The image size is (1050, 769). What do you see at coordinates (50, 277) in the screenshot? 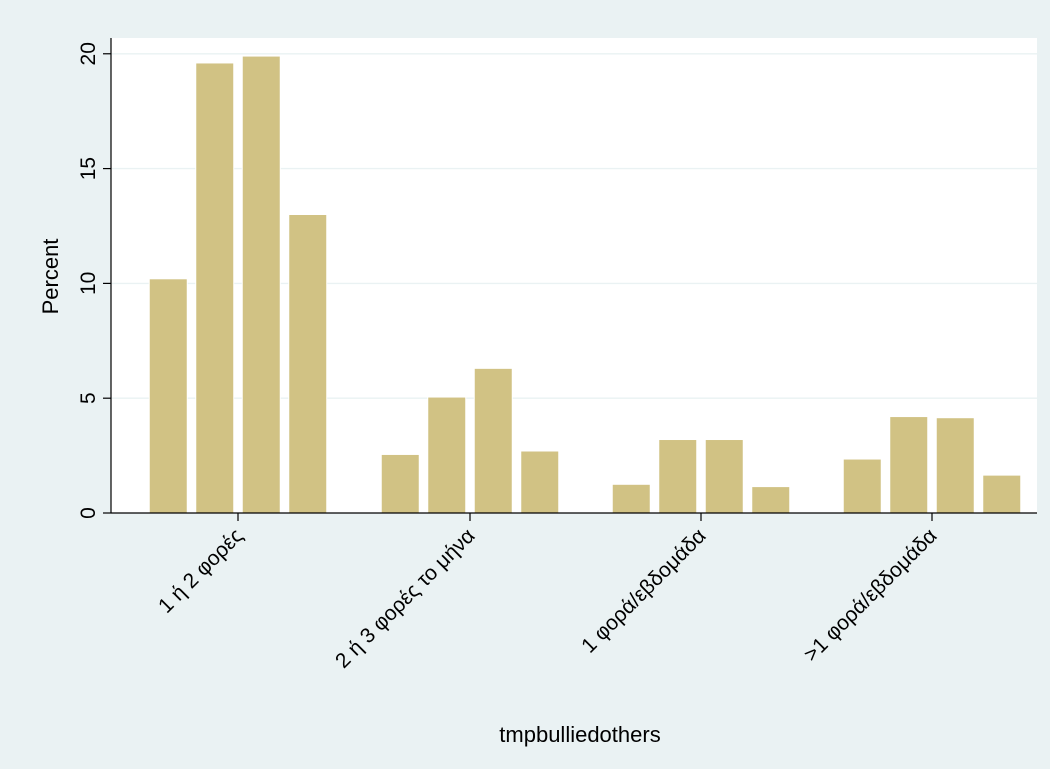
I see `y-axis-title: Percent` at bounding box center [50, 277].